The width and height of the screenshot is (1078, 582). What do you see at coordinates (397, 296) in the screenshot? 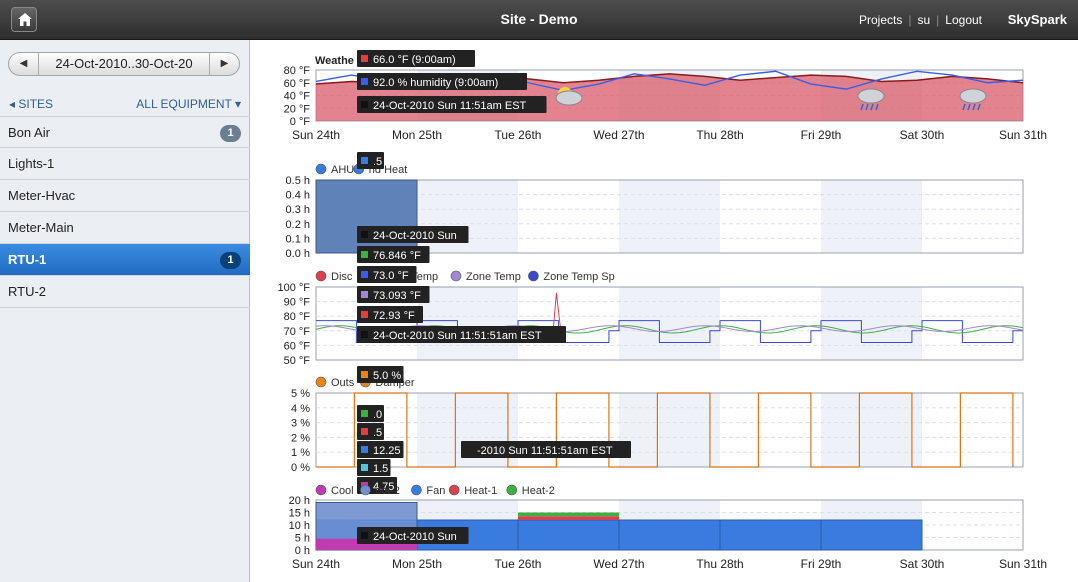
I see `tooltip-text: 73.093 °F` at bounding box center [397, 296].